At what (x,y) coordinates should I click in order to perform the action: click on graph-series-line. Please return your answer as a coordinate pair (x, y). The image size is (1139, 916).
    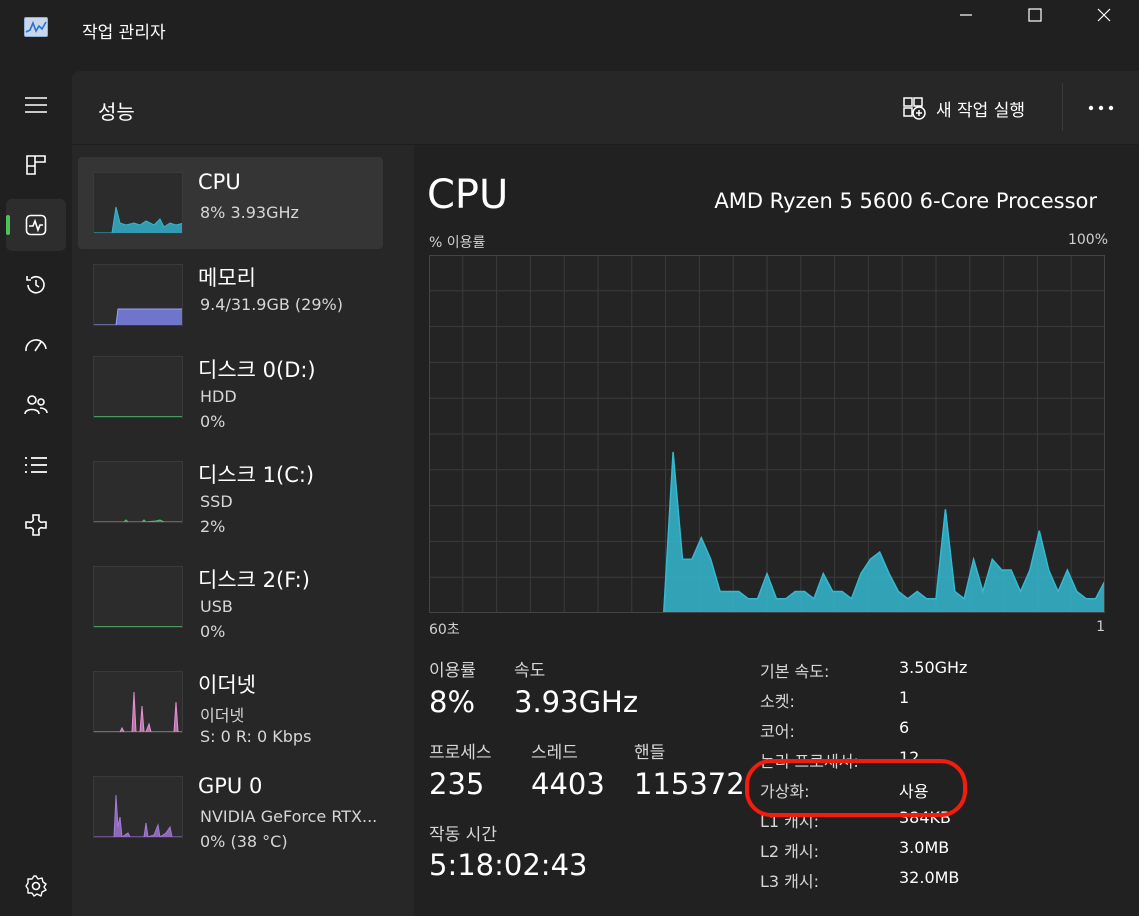
    Looking at the image, I should click on (767, 532).